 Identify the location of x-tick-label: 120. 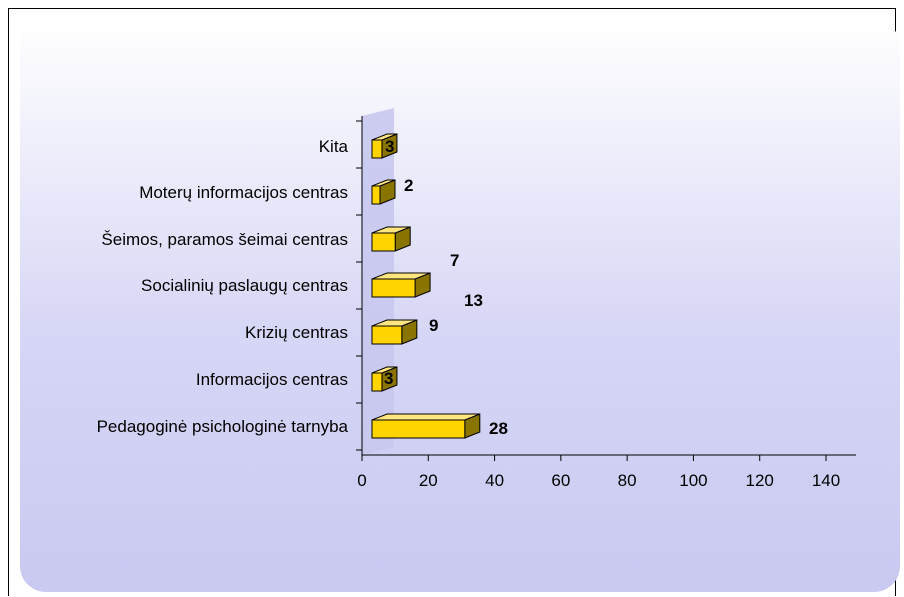
(760, 480).